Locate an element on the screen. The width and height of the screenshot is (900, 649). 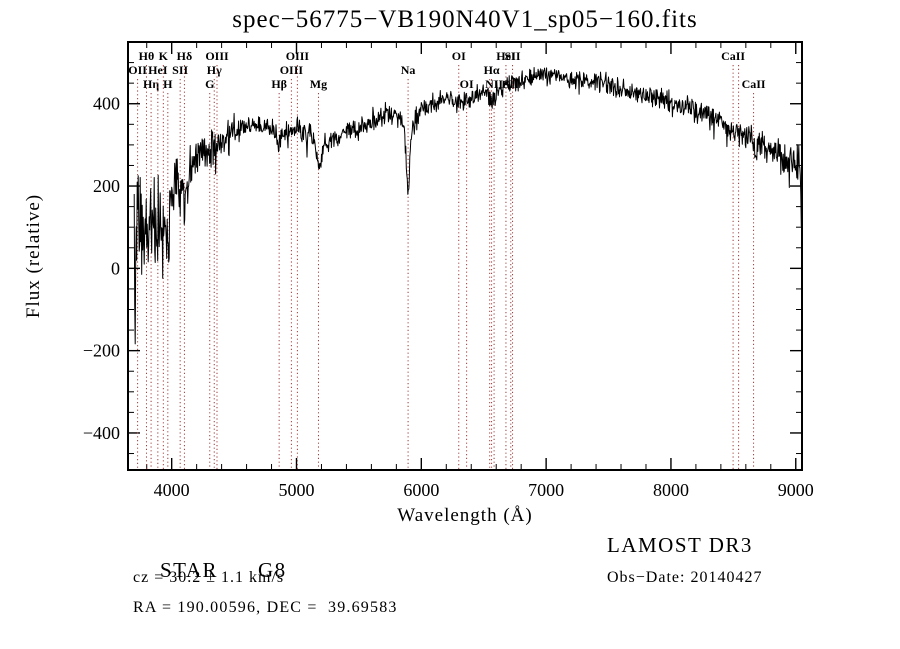
spectral-line-label: OII is located at coordinates (137, 70).